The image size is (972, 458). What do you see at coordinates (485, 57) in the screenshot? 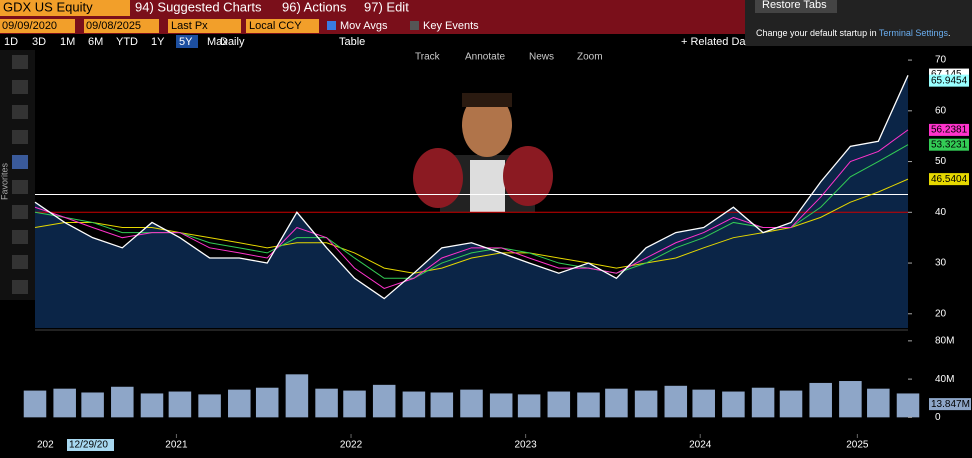
I see `chart-tool: Annotate` at bounding box center [485, 57].